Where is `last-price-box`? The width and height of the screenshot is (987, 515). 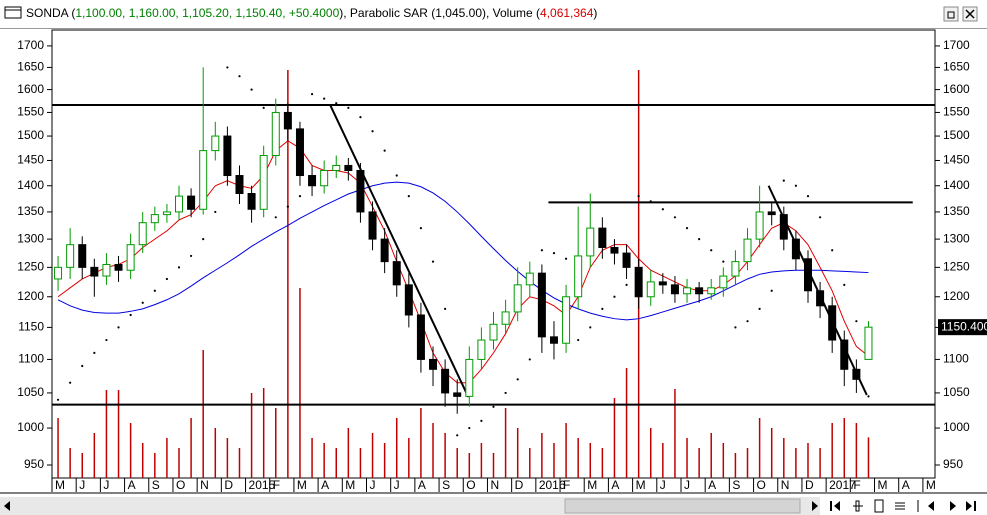 last-price-box is located at coordinates (962, 327).